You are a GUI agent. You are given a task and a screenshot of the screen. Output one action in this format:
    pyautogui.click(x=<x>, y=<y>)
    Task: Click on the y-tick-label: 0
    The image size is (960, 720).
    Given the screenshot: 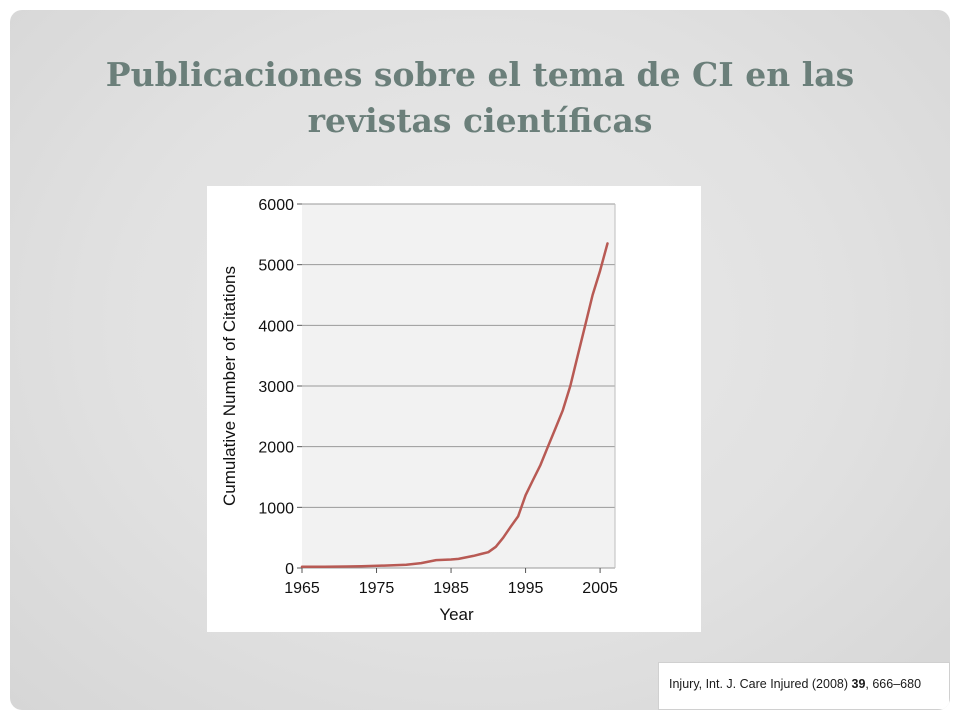 What is the action you would take?
    pyautogui.click(x=289, y=569)
    